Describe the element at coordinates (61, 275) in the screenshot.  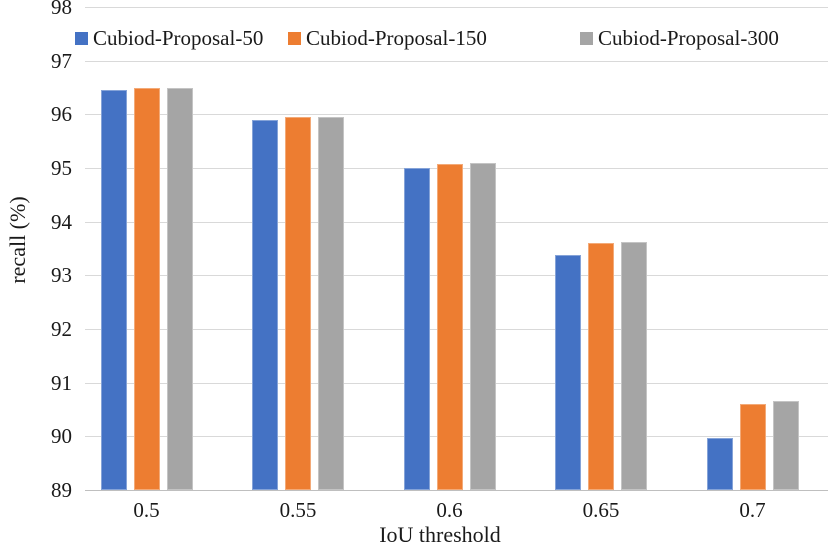
I see `y-tick-label: 93` at that location.